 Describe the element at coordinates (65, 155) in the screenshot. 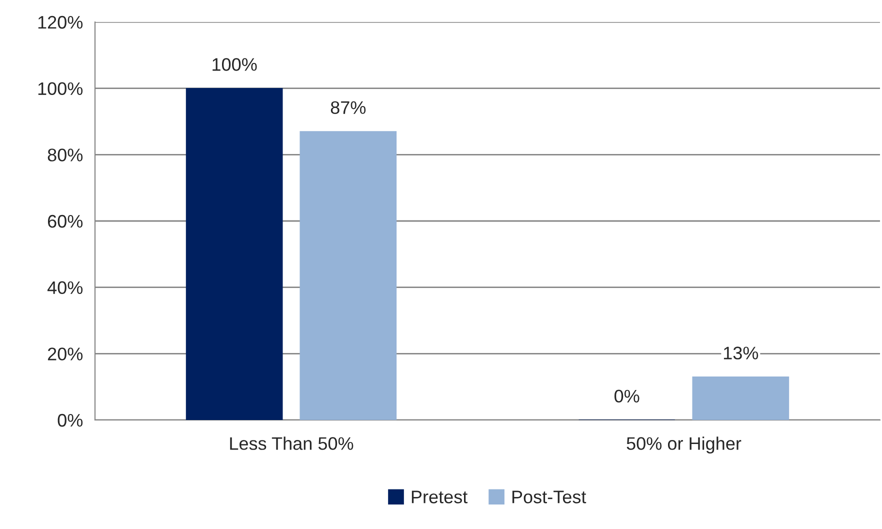

I see `y-tick-label: 80%` at that location.